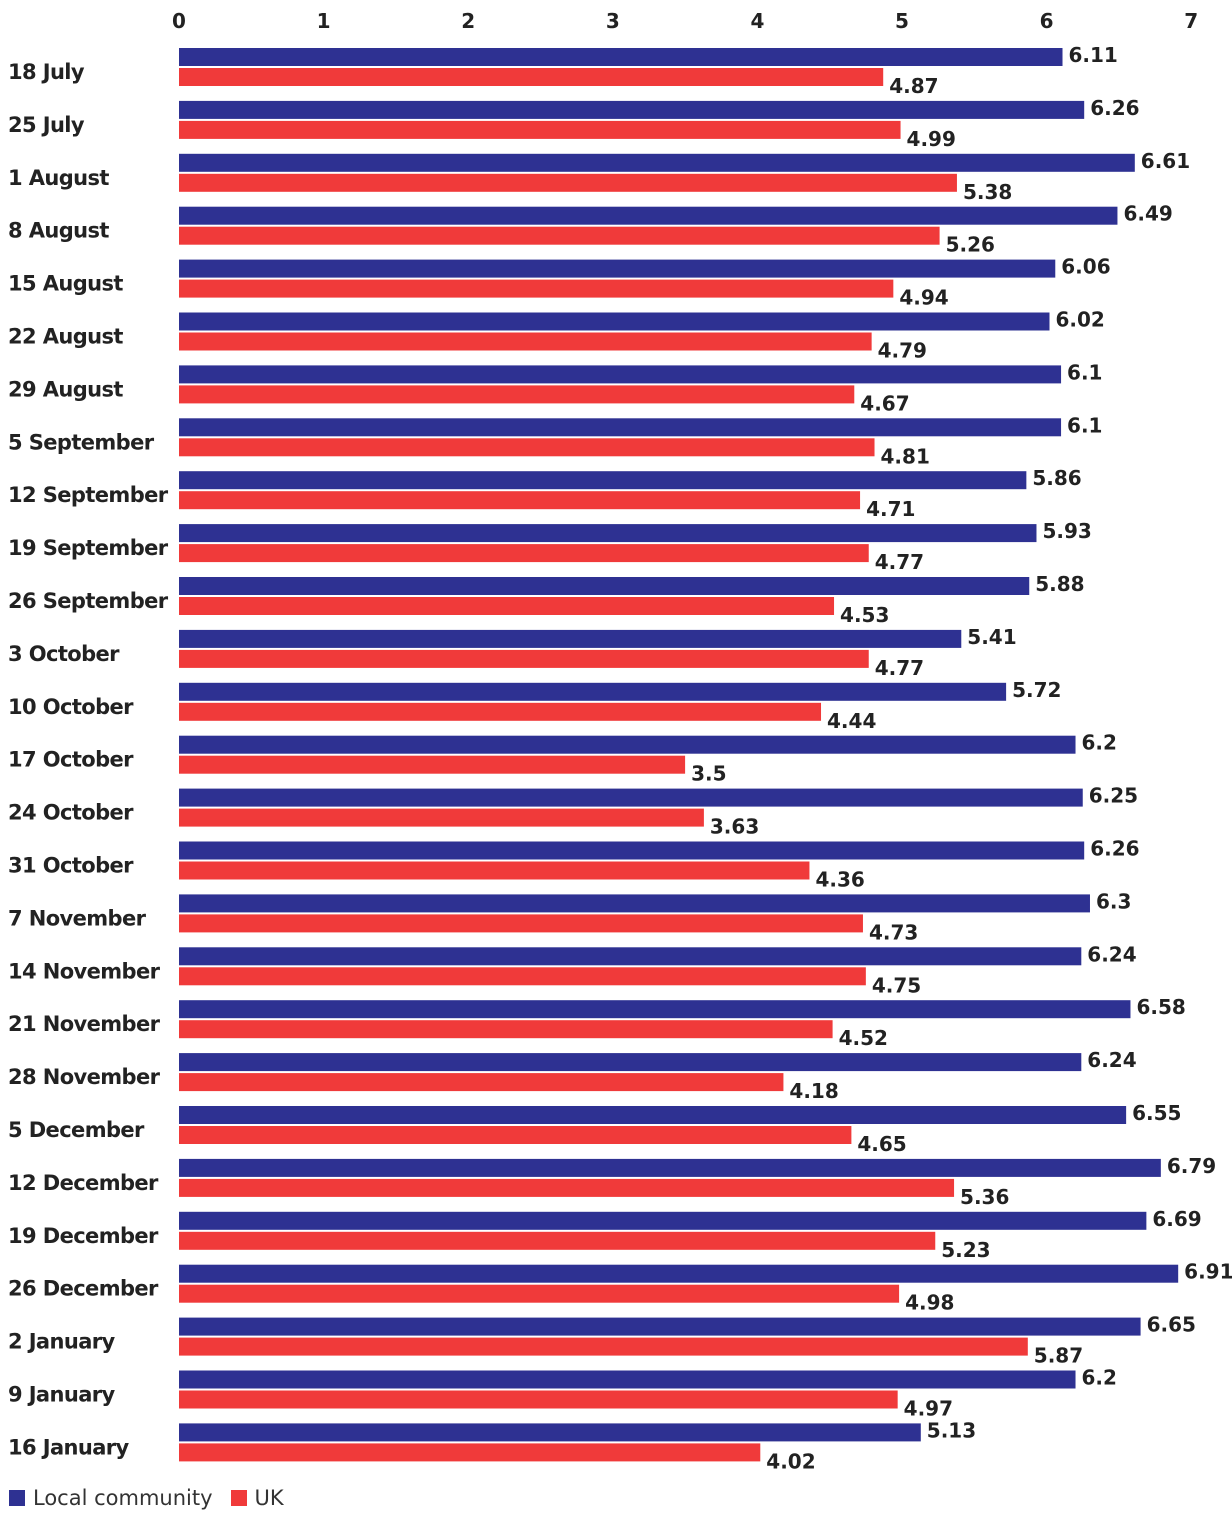  What do you see at coordinates (1156, 1113) in the screenshot?
I see `value-label: 6.55` at bounding box center [1156, 1113].